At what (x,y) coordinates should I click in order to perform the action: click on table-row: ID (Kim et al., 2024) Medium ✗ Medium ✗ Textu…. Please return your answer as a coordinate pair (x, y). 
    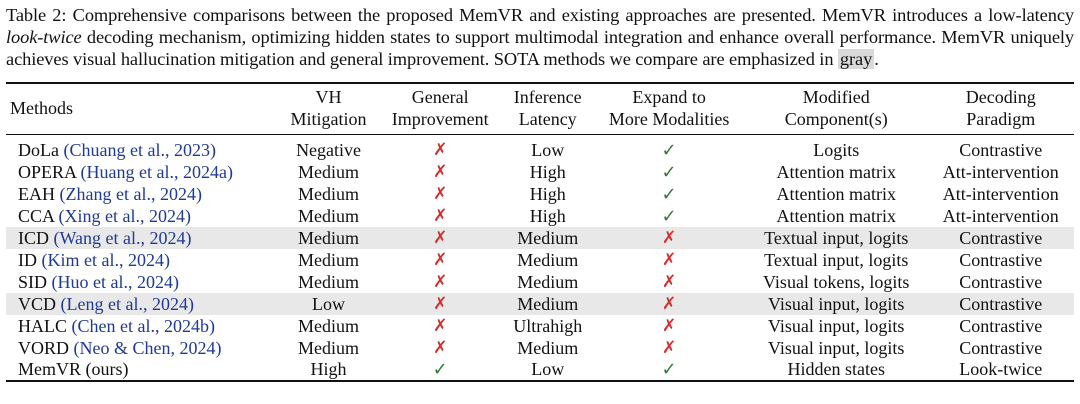
    Looking at the image, I should click on (540, 260).